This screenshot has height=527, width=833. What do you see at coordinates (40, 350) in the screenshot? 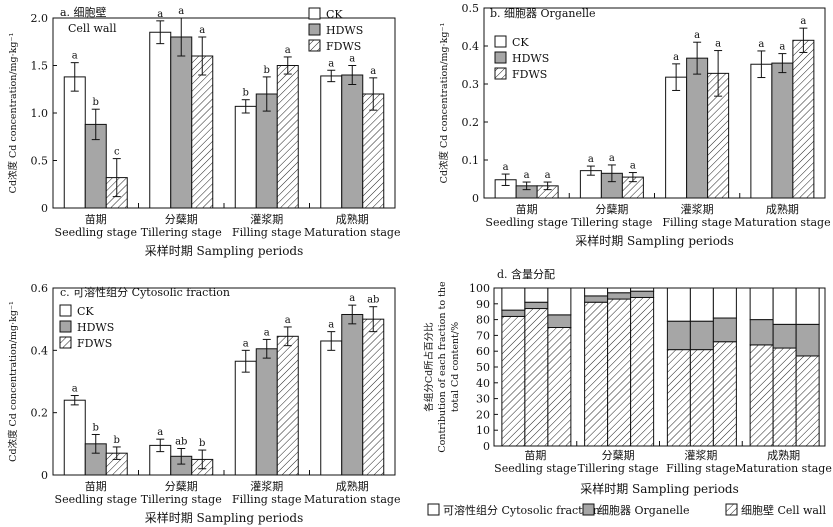
I see `y-tick-label: 0.4` at bounding box center [40, 350].